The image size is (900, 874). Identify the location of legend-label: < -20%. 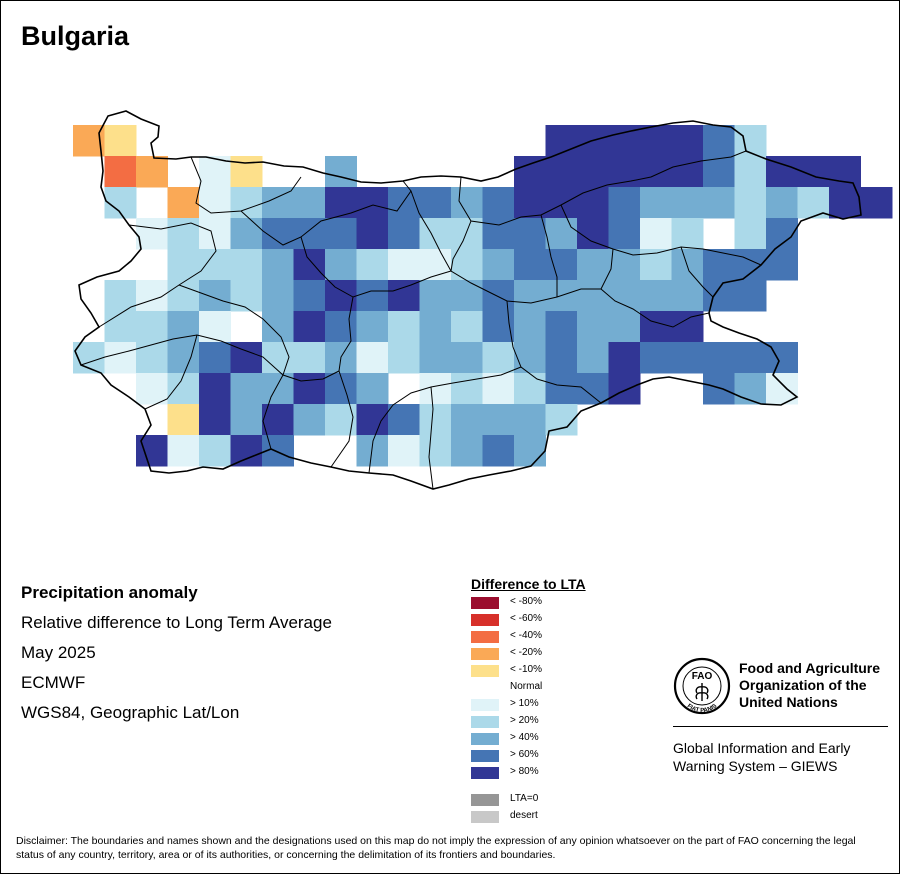
(526, 652).